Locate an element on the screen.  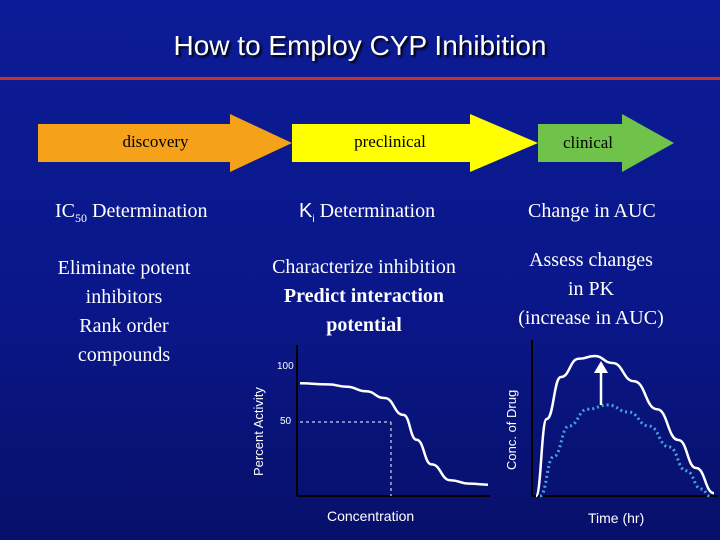
phase-arrow-discovery is located at coordinates (165, 143).